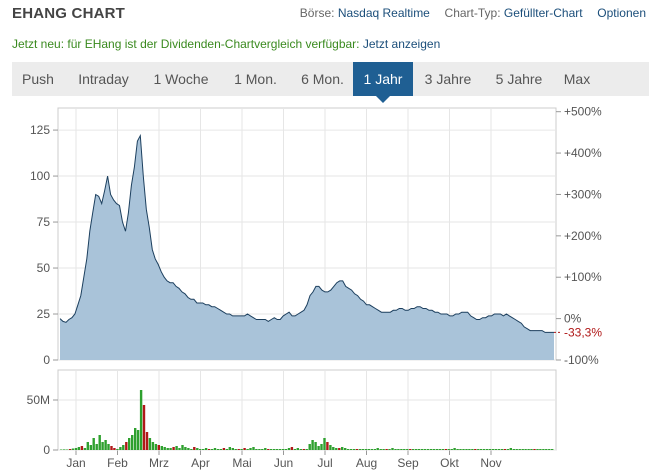 This screenshot has width=652, height=475. I want to click on options-link: Optionen, so click(621, 13).